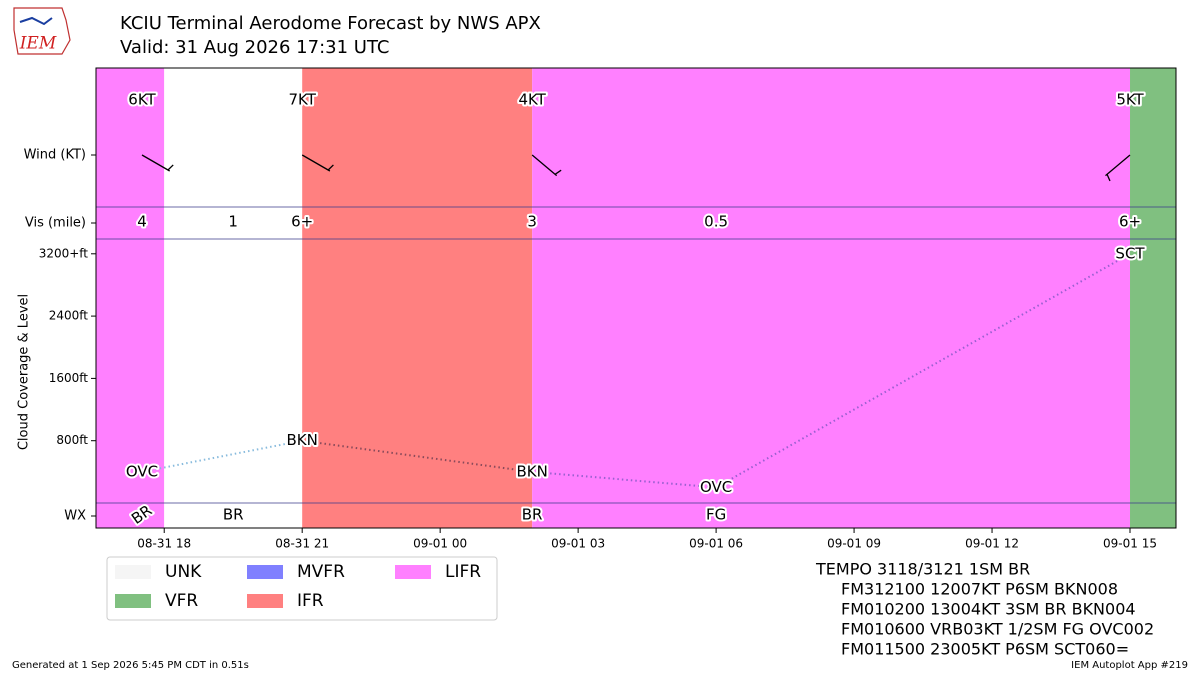  Describe the element at coordinates (532, 222) in the screenshot. I see `visibility-label: 3` at that location.